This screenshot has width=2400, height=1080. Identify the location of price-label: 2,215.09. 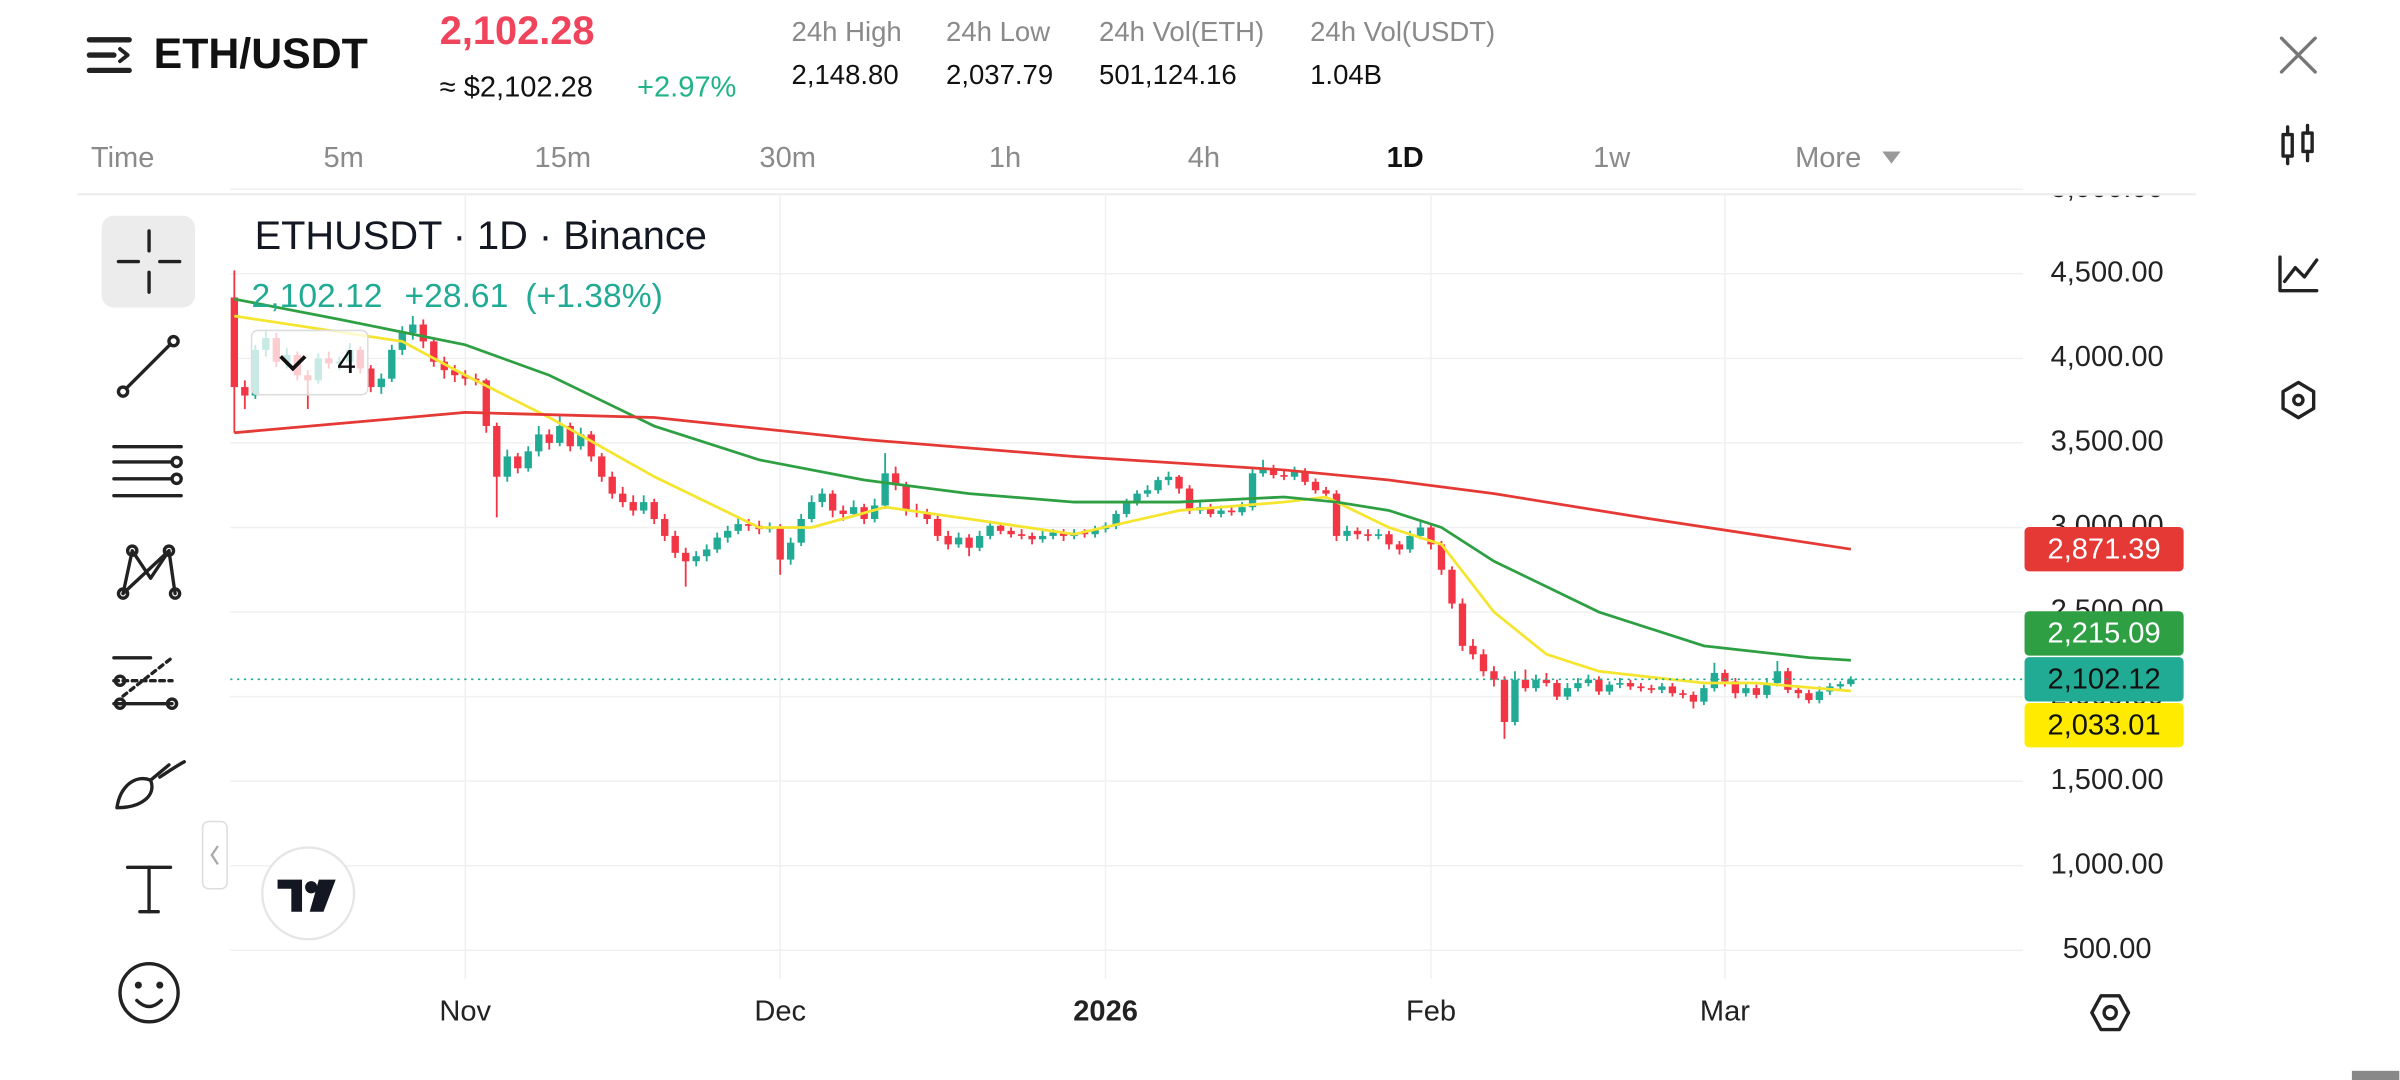
(2104, 634).